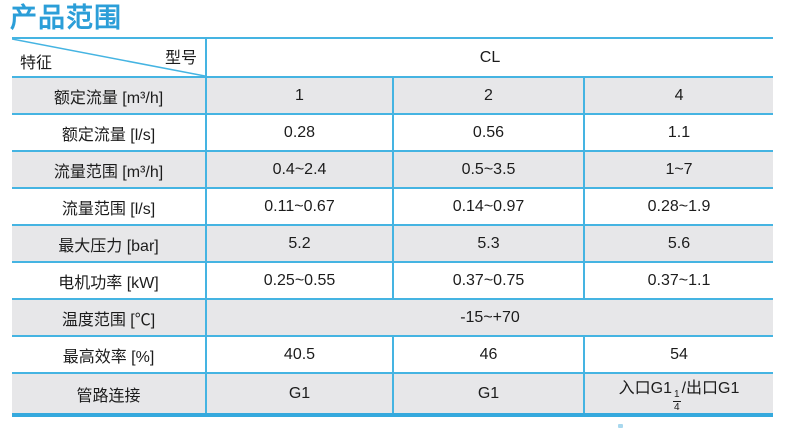  Describe the element at coordinates (299, 132) in the screenshot. I see `value-cell: 0.28` at that location.